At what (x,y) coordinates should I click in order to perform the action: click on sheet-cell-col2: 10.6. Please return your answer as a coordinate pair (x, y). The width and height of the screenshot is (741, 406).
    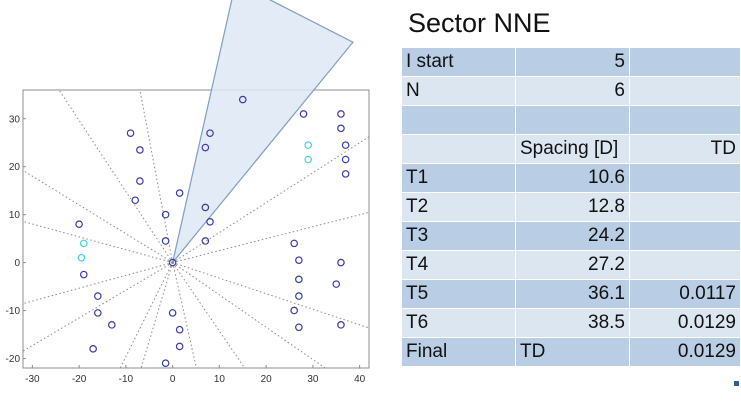
    Looking at the image, I should click on (572, 178).